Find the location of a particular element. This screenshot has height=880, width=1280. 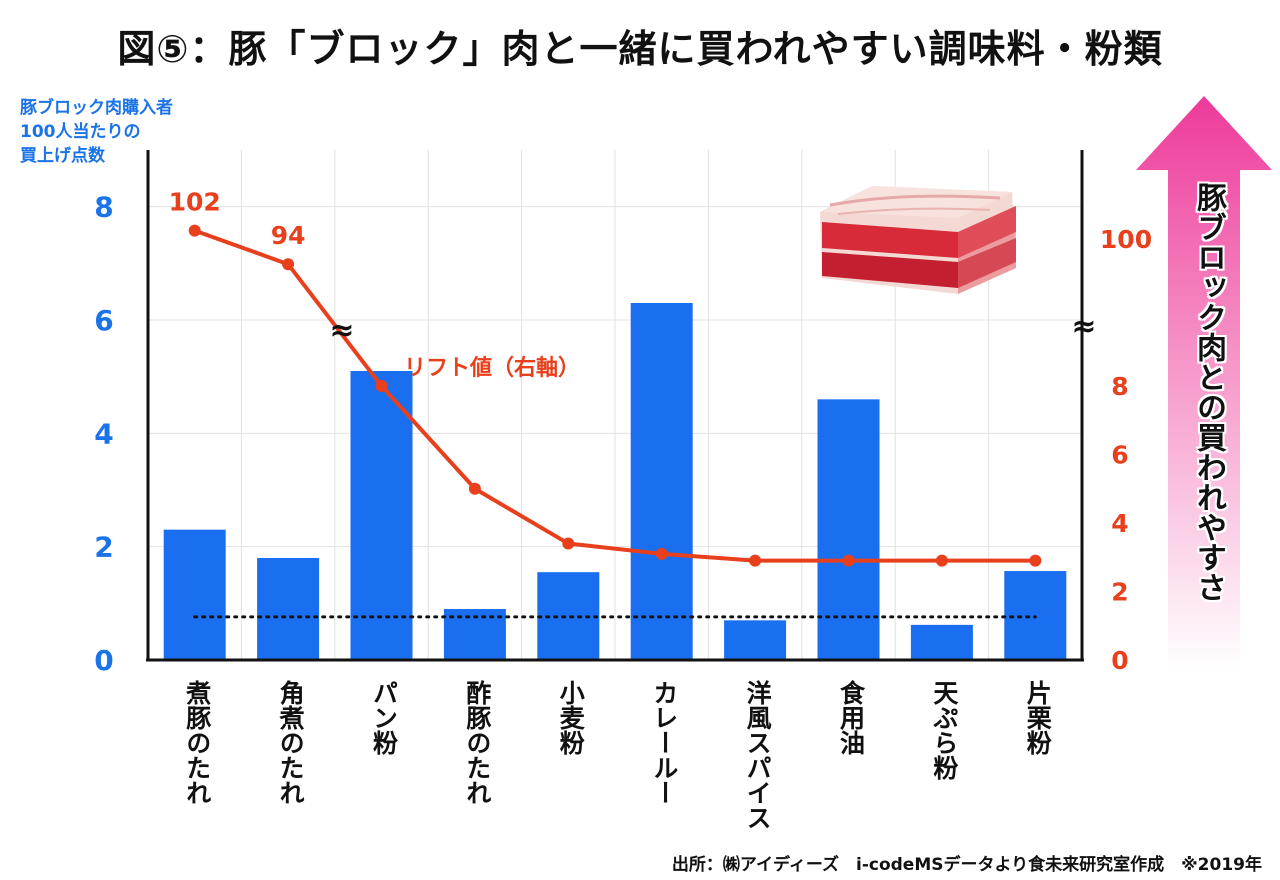

right-tick-label: 0 is located at coordinates (1119, 660).